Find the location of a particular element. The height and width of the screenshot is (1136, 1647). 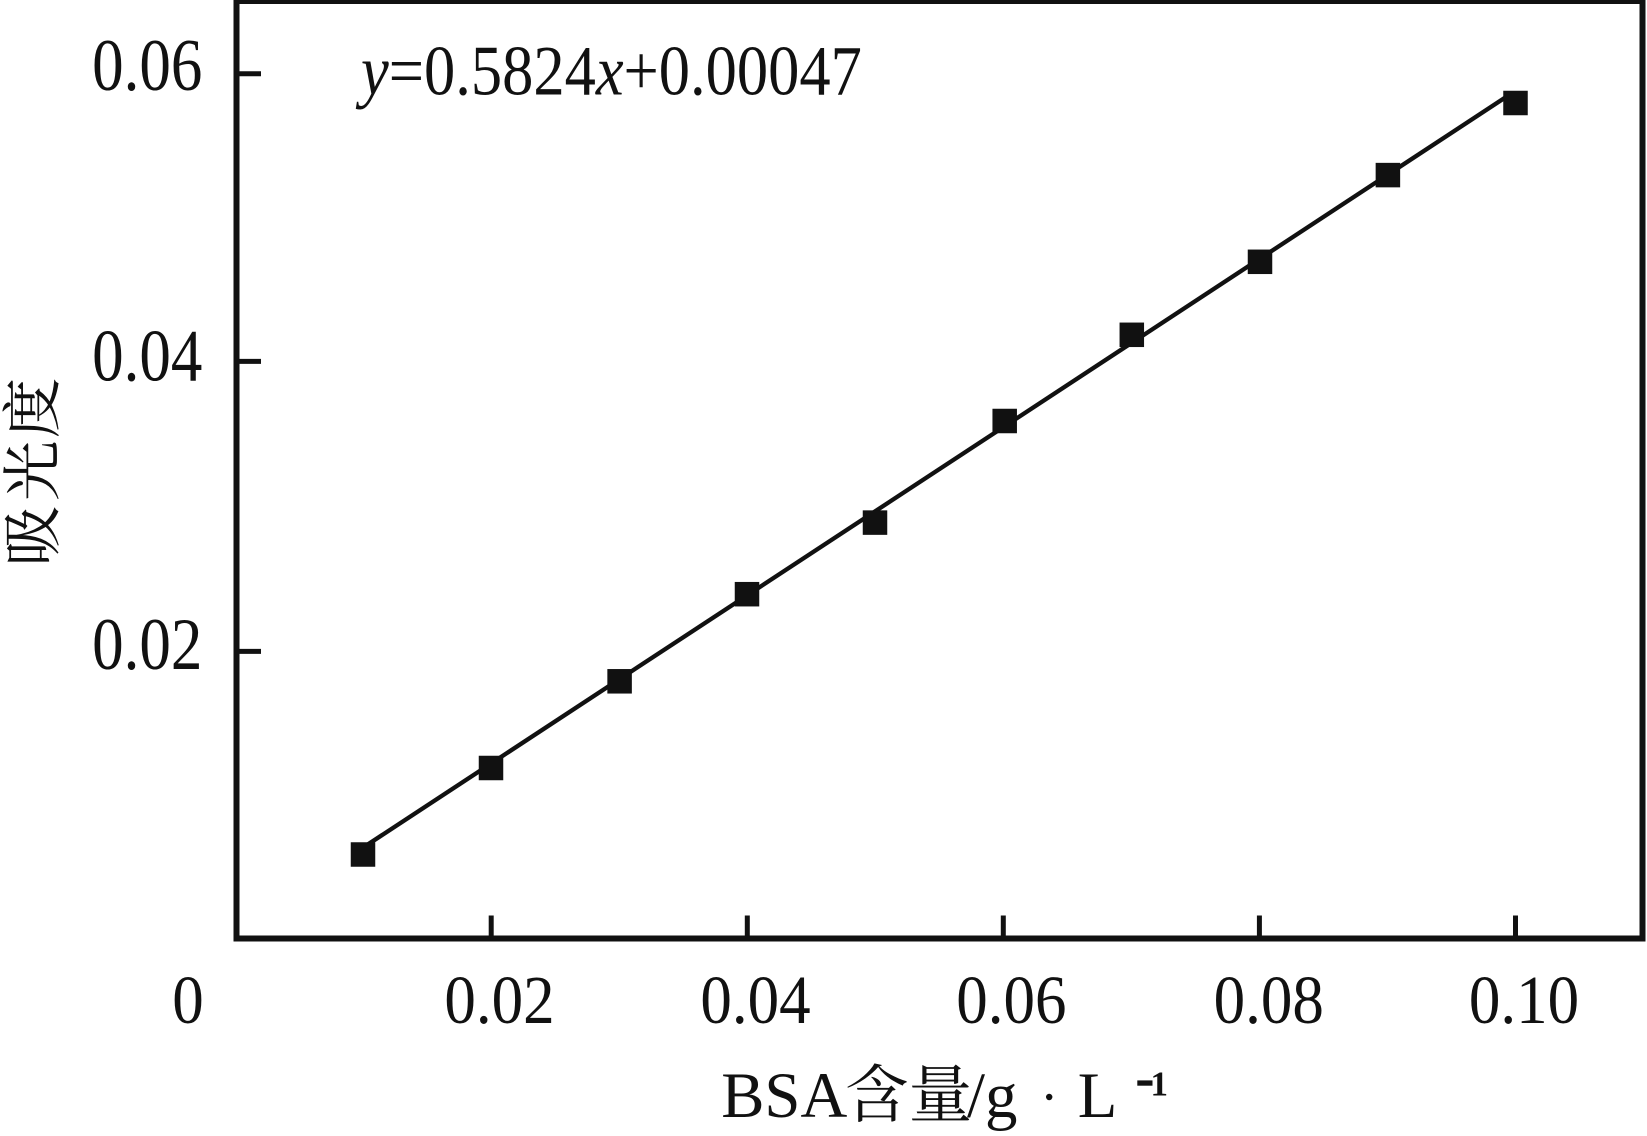

svg-text: y=0.5824x+0.00047 is located at coordinates (608, 71).